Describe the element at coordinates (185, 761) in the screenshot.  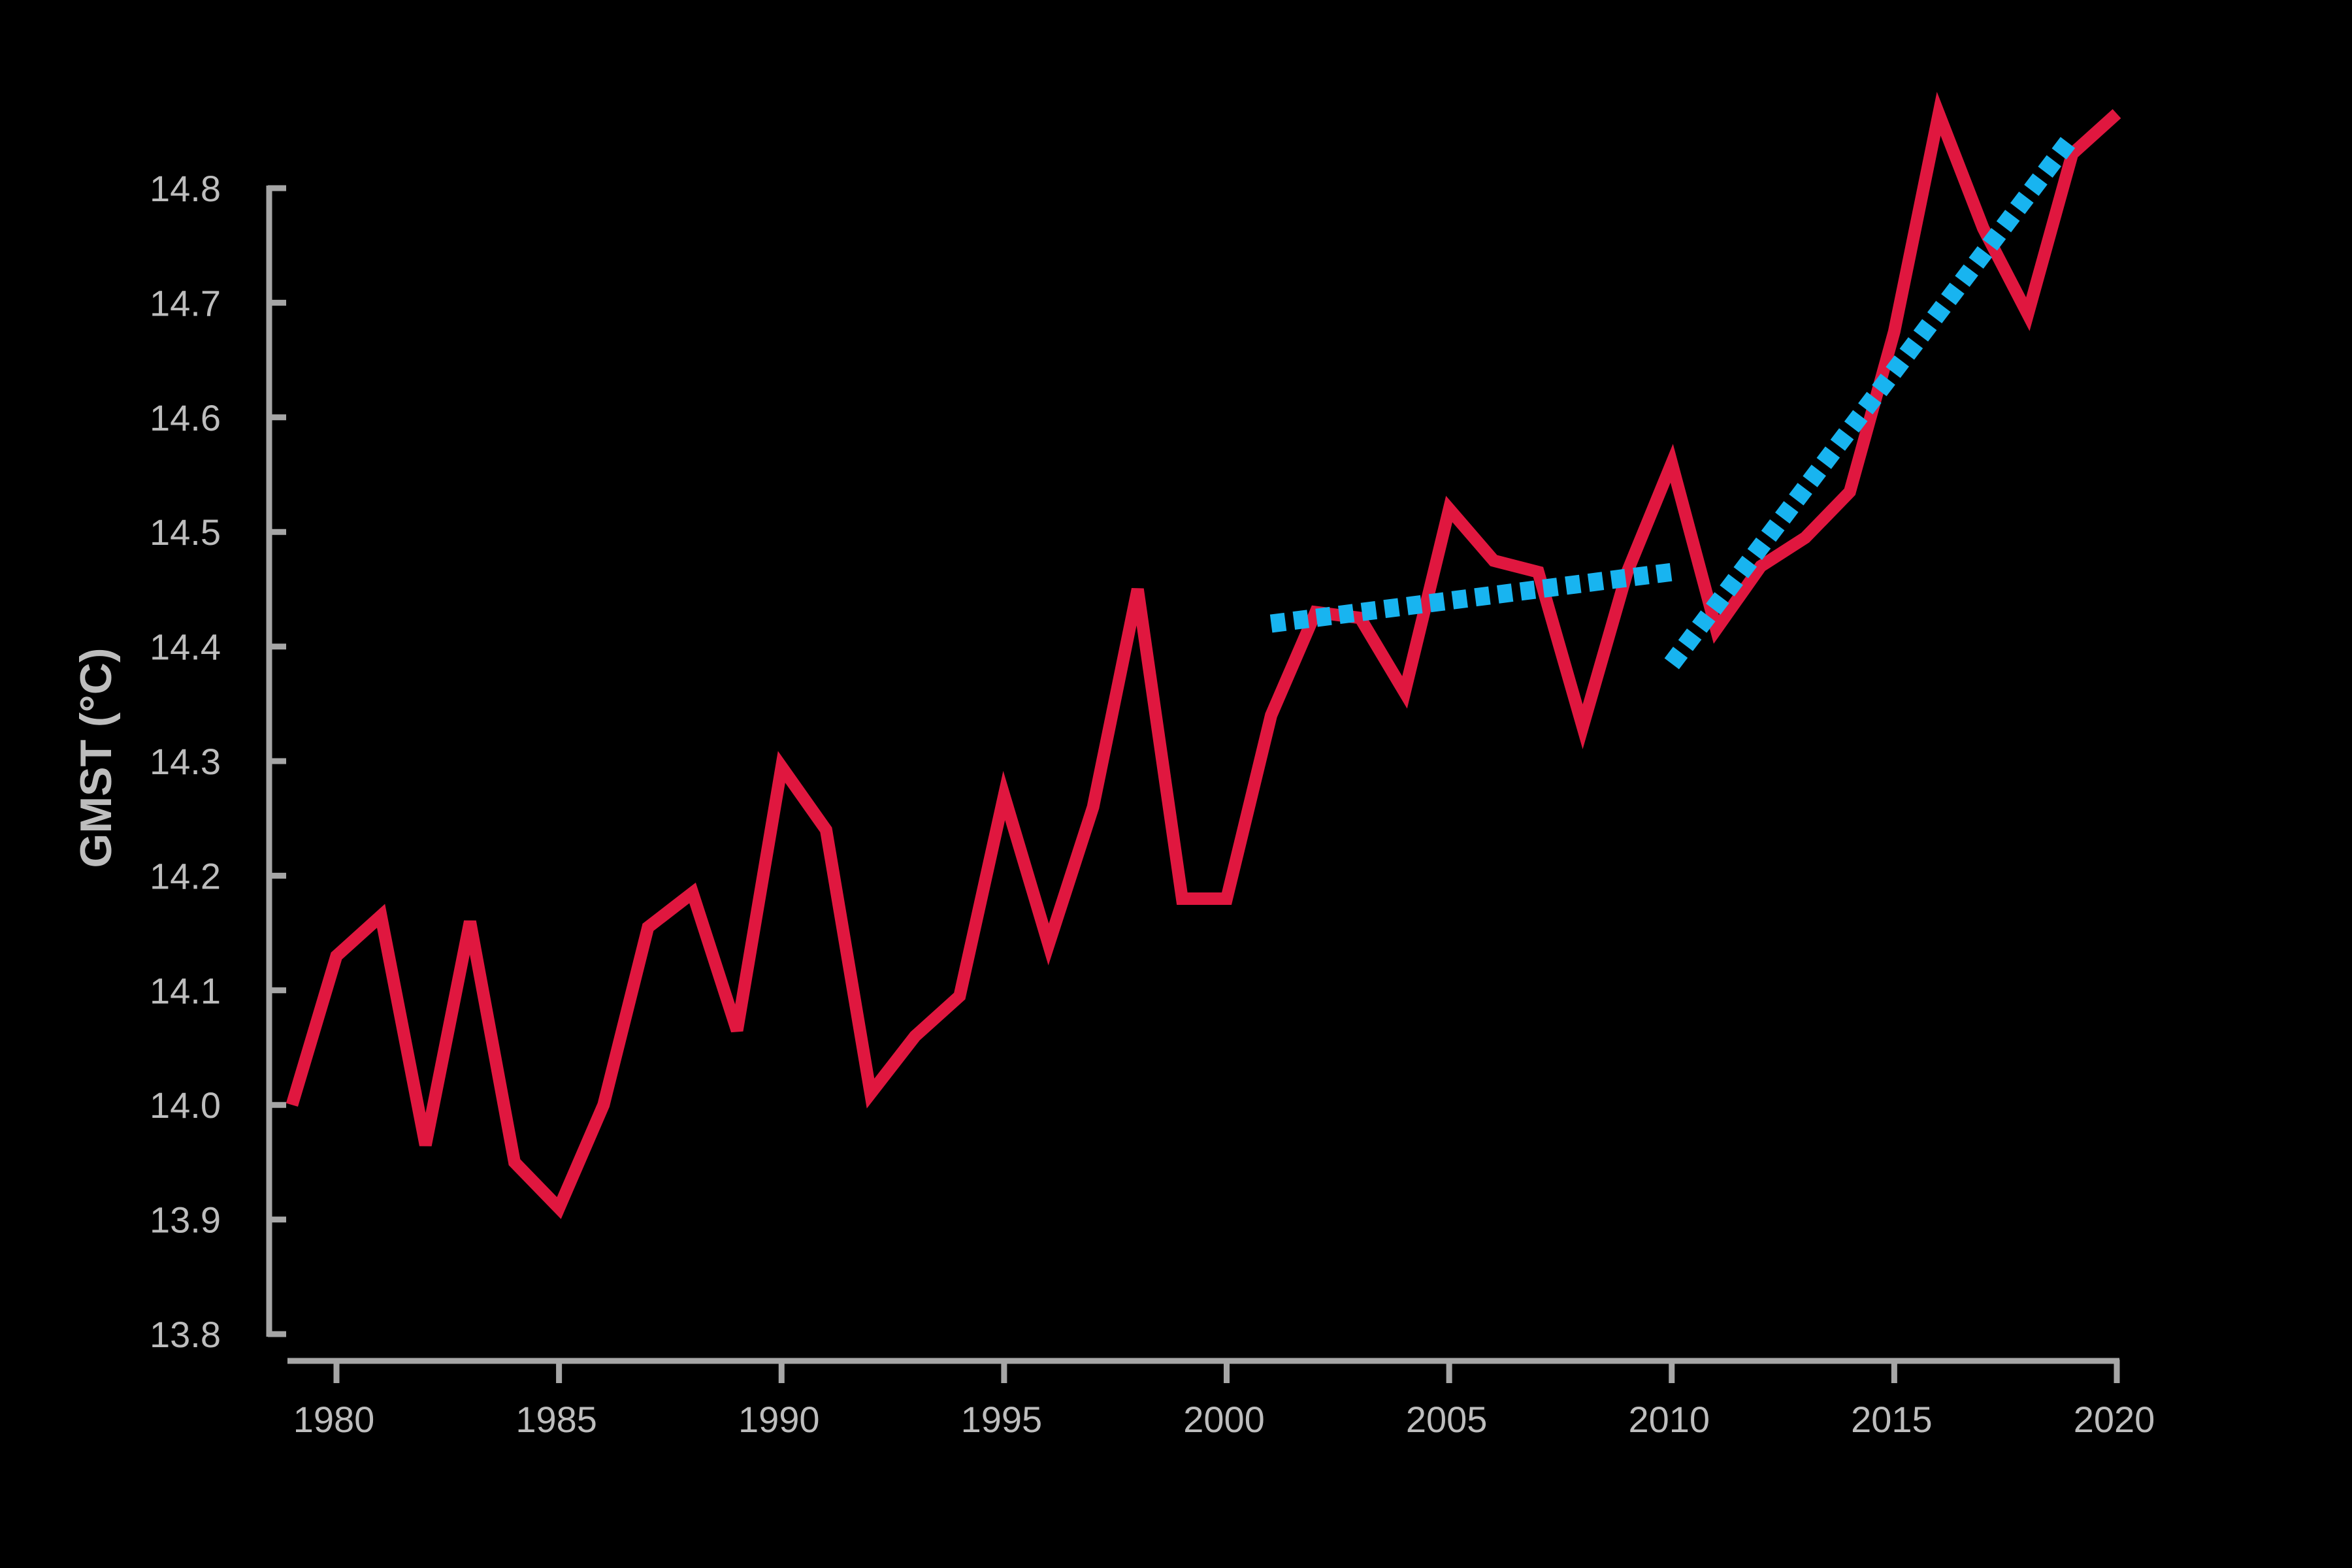
I see `y-tick-label: 14.3` at that location.